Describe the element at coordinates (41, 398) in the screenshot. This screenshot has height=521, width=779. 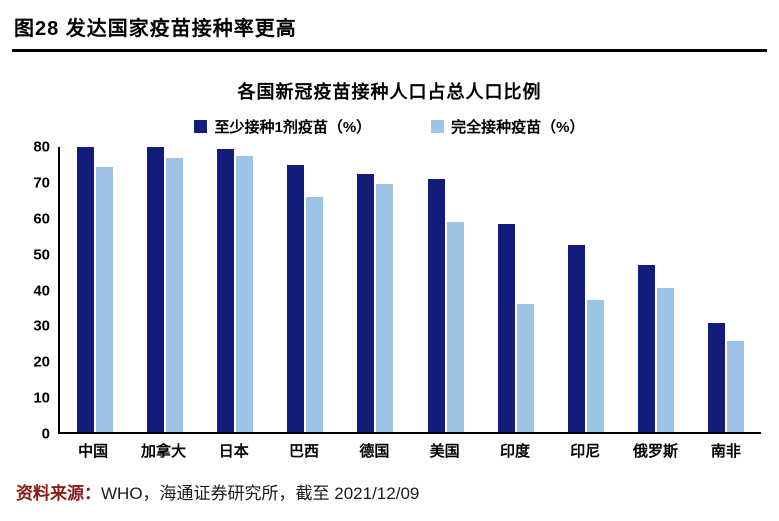
I see `y-tick-label: 10` at that location.